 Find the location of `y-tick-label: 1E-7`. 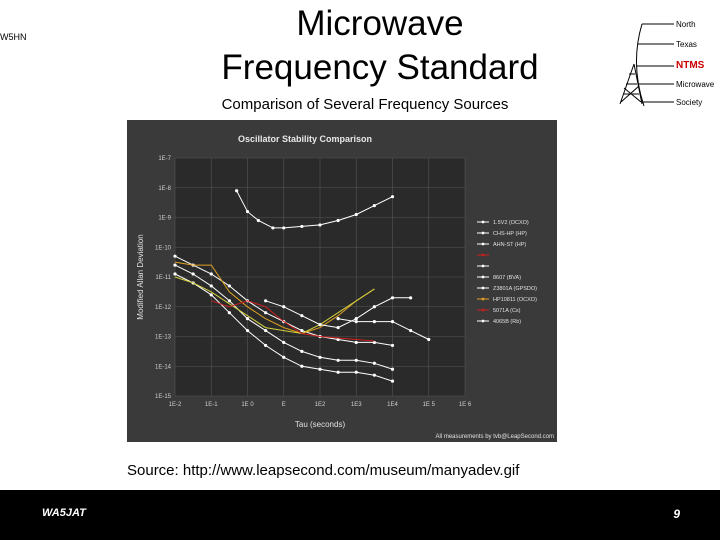

y-tick-label: 1E-7 is located at coordinates (164, 159).